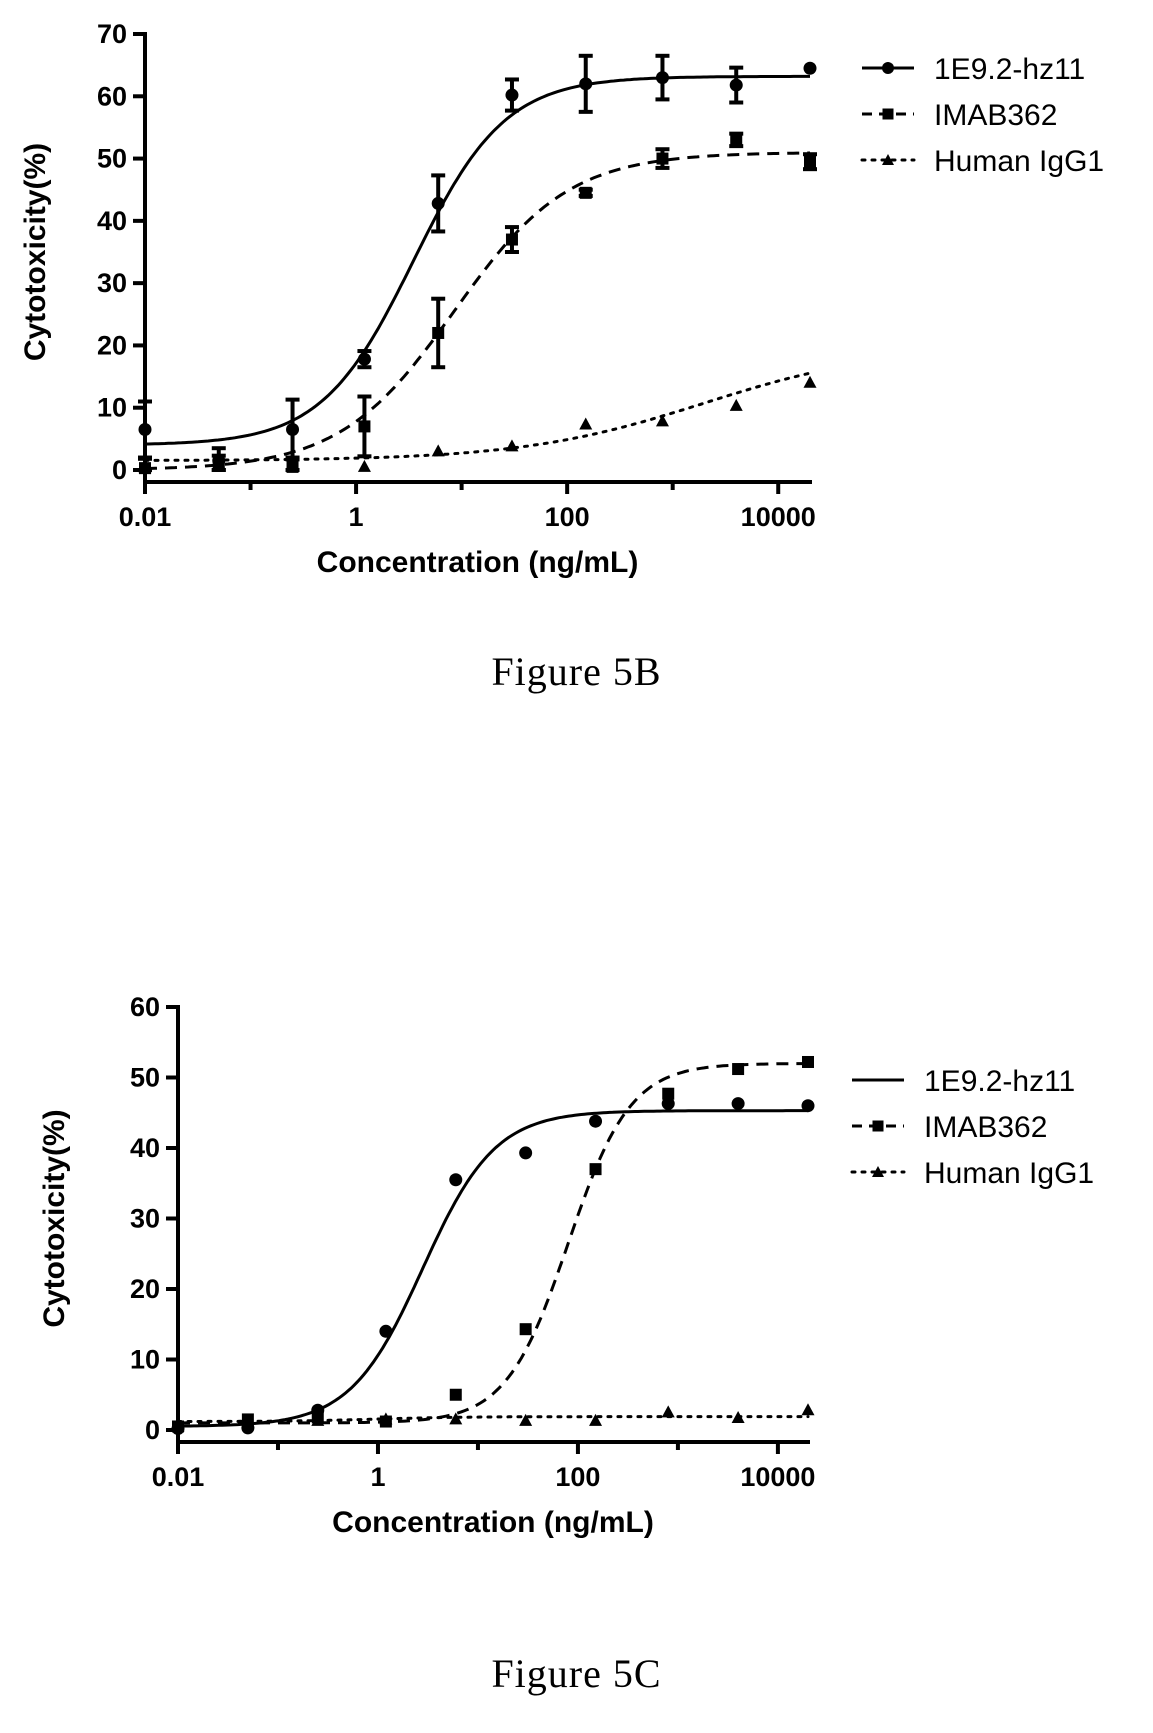 The height and width of the screenshot is (1733, 1153). I want to click on fig5c-y-tick-label: 60, so click(145, 1007).